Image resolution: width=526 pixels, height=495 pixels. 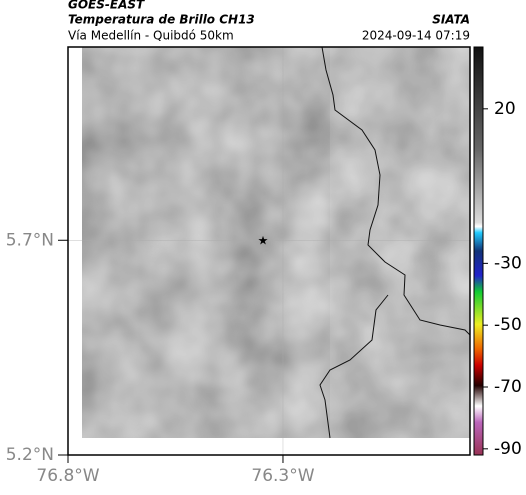 I want to click on source: SIATA, so click(x=451, y=20).